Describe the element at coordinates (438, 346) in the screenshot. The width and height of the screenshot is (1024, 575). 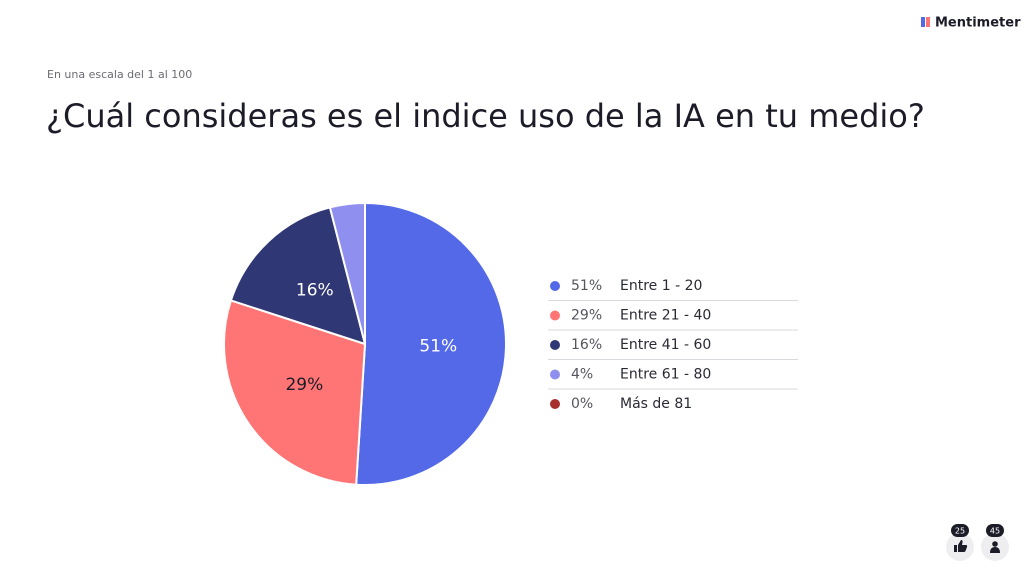
I see `slice-label: 51%` at that location.